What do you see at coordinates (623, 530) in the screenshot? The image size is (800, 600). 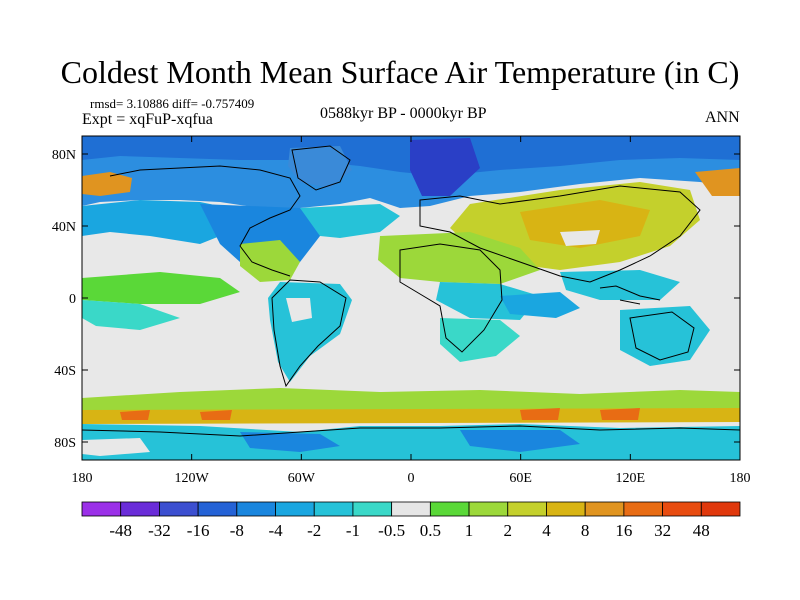 I see `colorbar-label: 16` at bounding box center [623, 530].